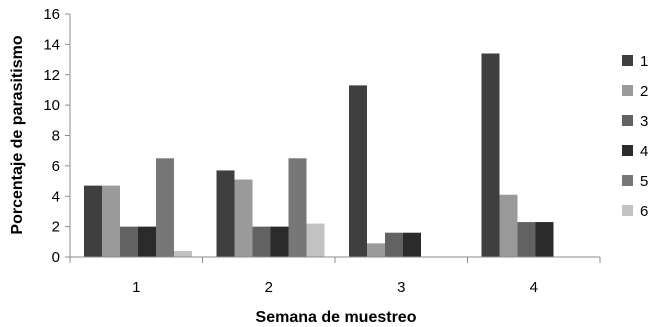  What do you see at coordinates (336, 317) in the screenshot?
I see `x-axis-title: Semana de muestreo` at bounding box center [336, 317].